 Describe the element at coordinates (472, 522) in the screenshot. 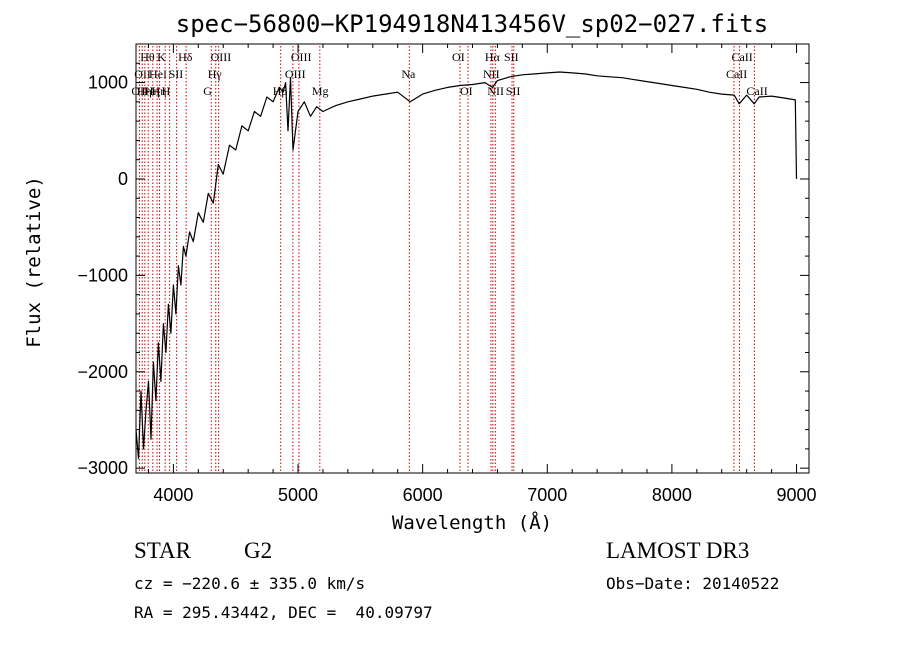

I see `x-axis-label: Wavelength (Å)` at that location.